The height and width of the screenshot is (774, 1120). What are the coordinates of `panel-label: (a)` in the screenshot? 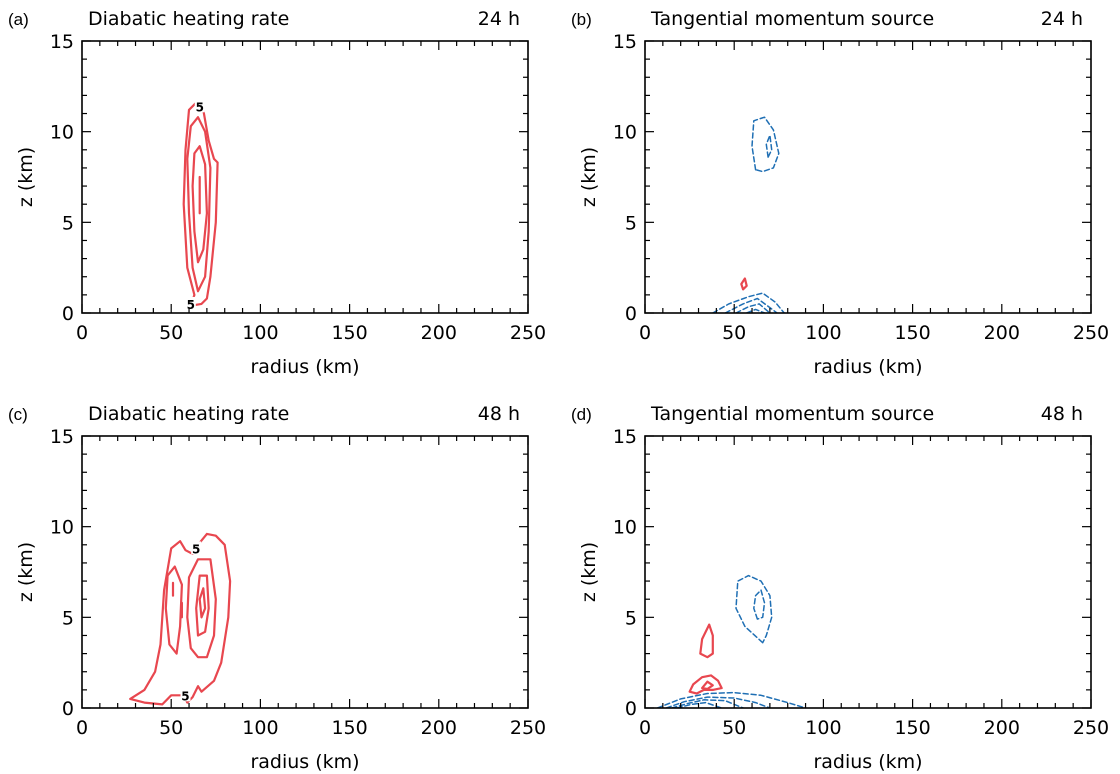 It's located at (18, 19).